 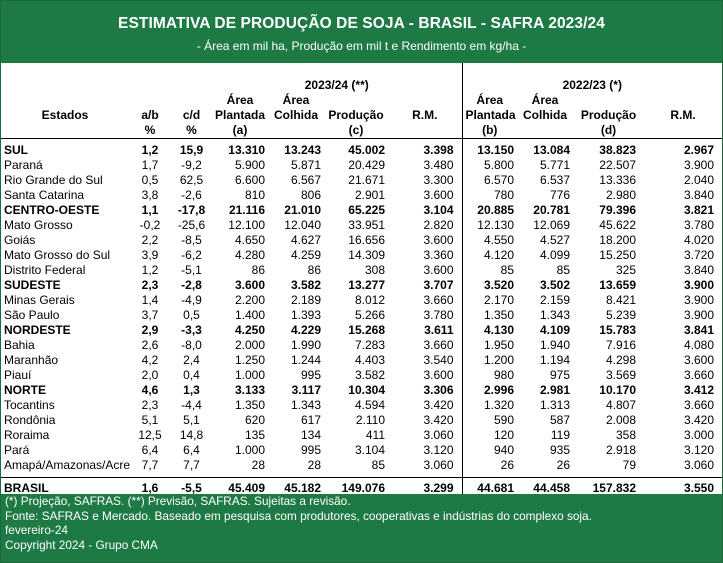 I want to click on cell-area-colhida: 995, so click(x=310, y=450).